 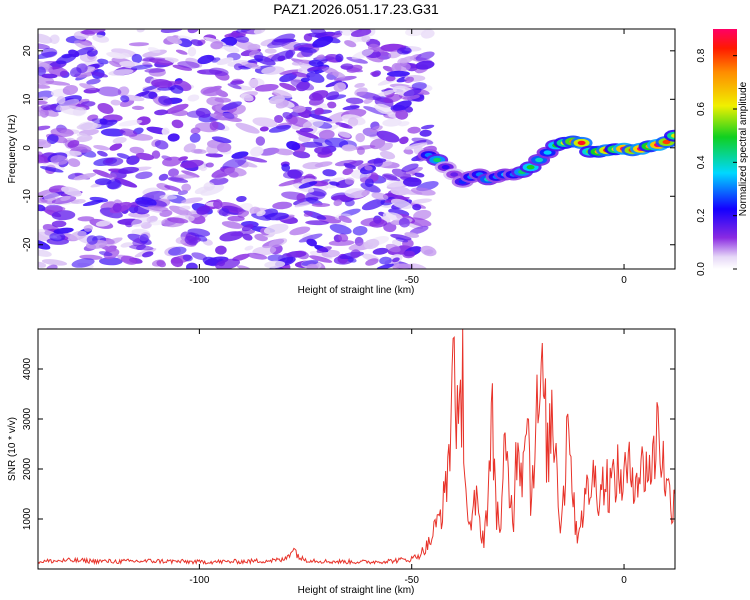 I want to click on colorbar-scale, so click(x=725, y=149).